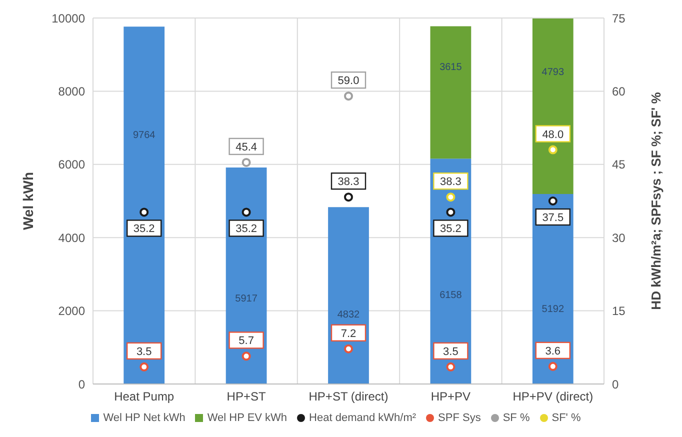 This screenshot has height=437, width=682. I want to click on data-label: 4832, so click(348, 314).